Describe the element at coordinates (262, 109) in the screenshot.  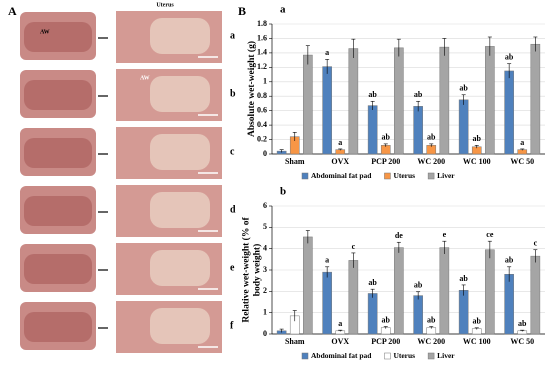
I see `y-tick-label: 0.6` at that location.